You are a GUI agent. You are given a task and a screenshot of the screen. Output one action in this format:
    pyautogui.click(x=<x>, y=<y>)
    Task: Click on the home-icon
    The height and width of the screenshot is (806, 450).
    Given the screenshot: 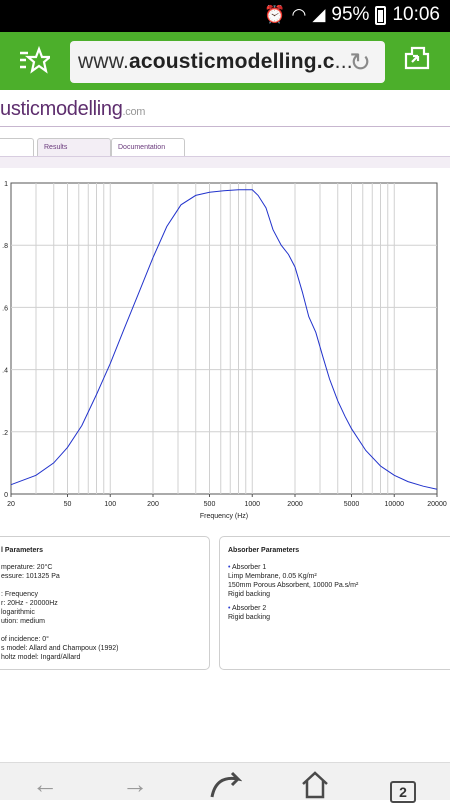 What is the action you would take?
    pyautogui.click(x=315, y=787)
    